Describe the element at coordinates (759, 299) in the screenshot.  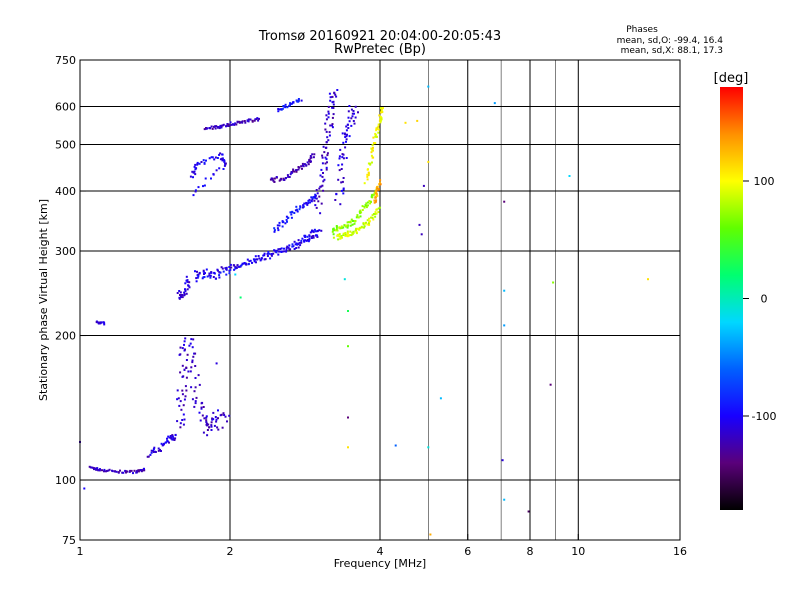
I see `colorbar-ticks: 100 0 -100` at that location.